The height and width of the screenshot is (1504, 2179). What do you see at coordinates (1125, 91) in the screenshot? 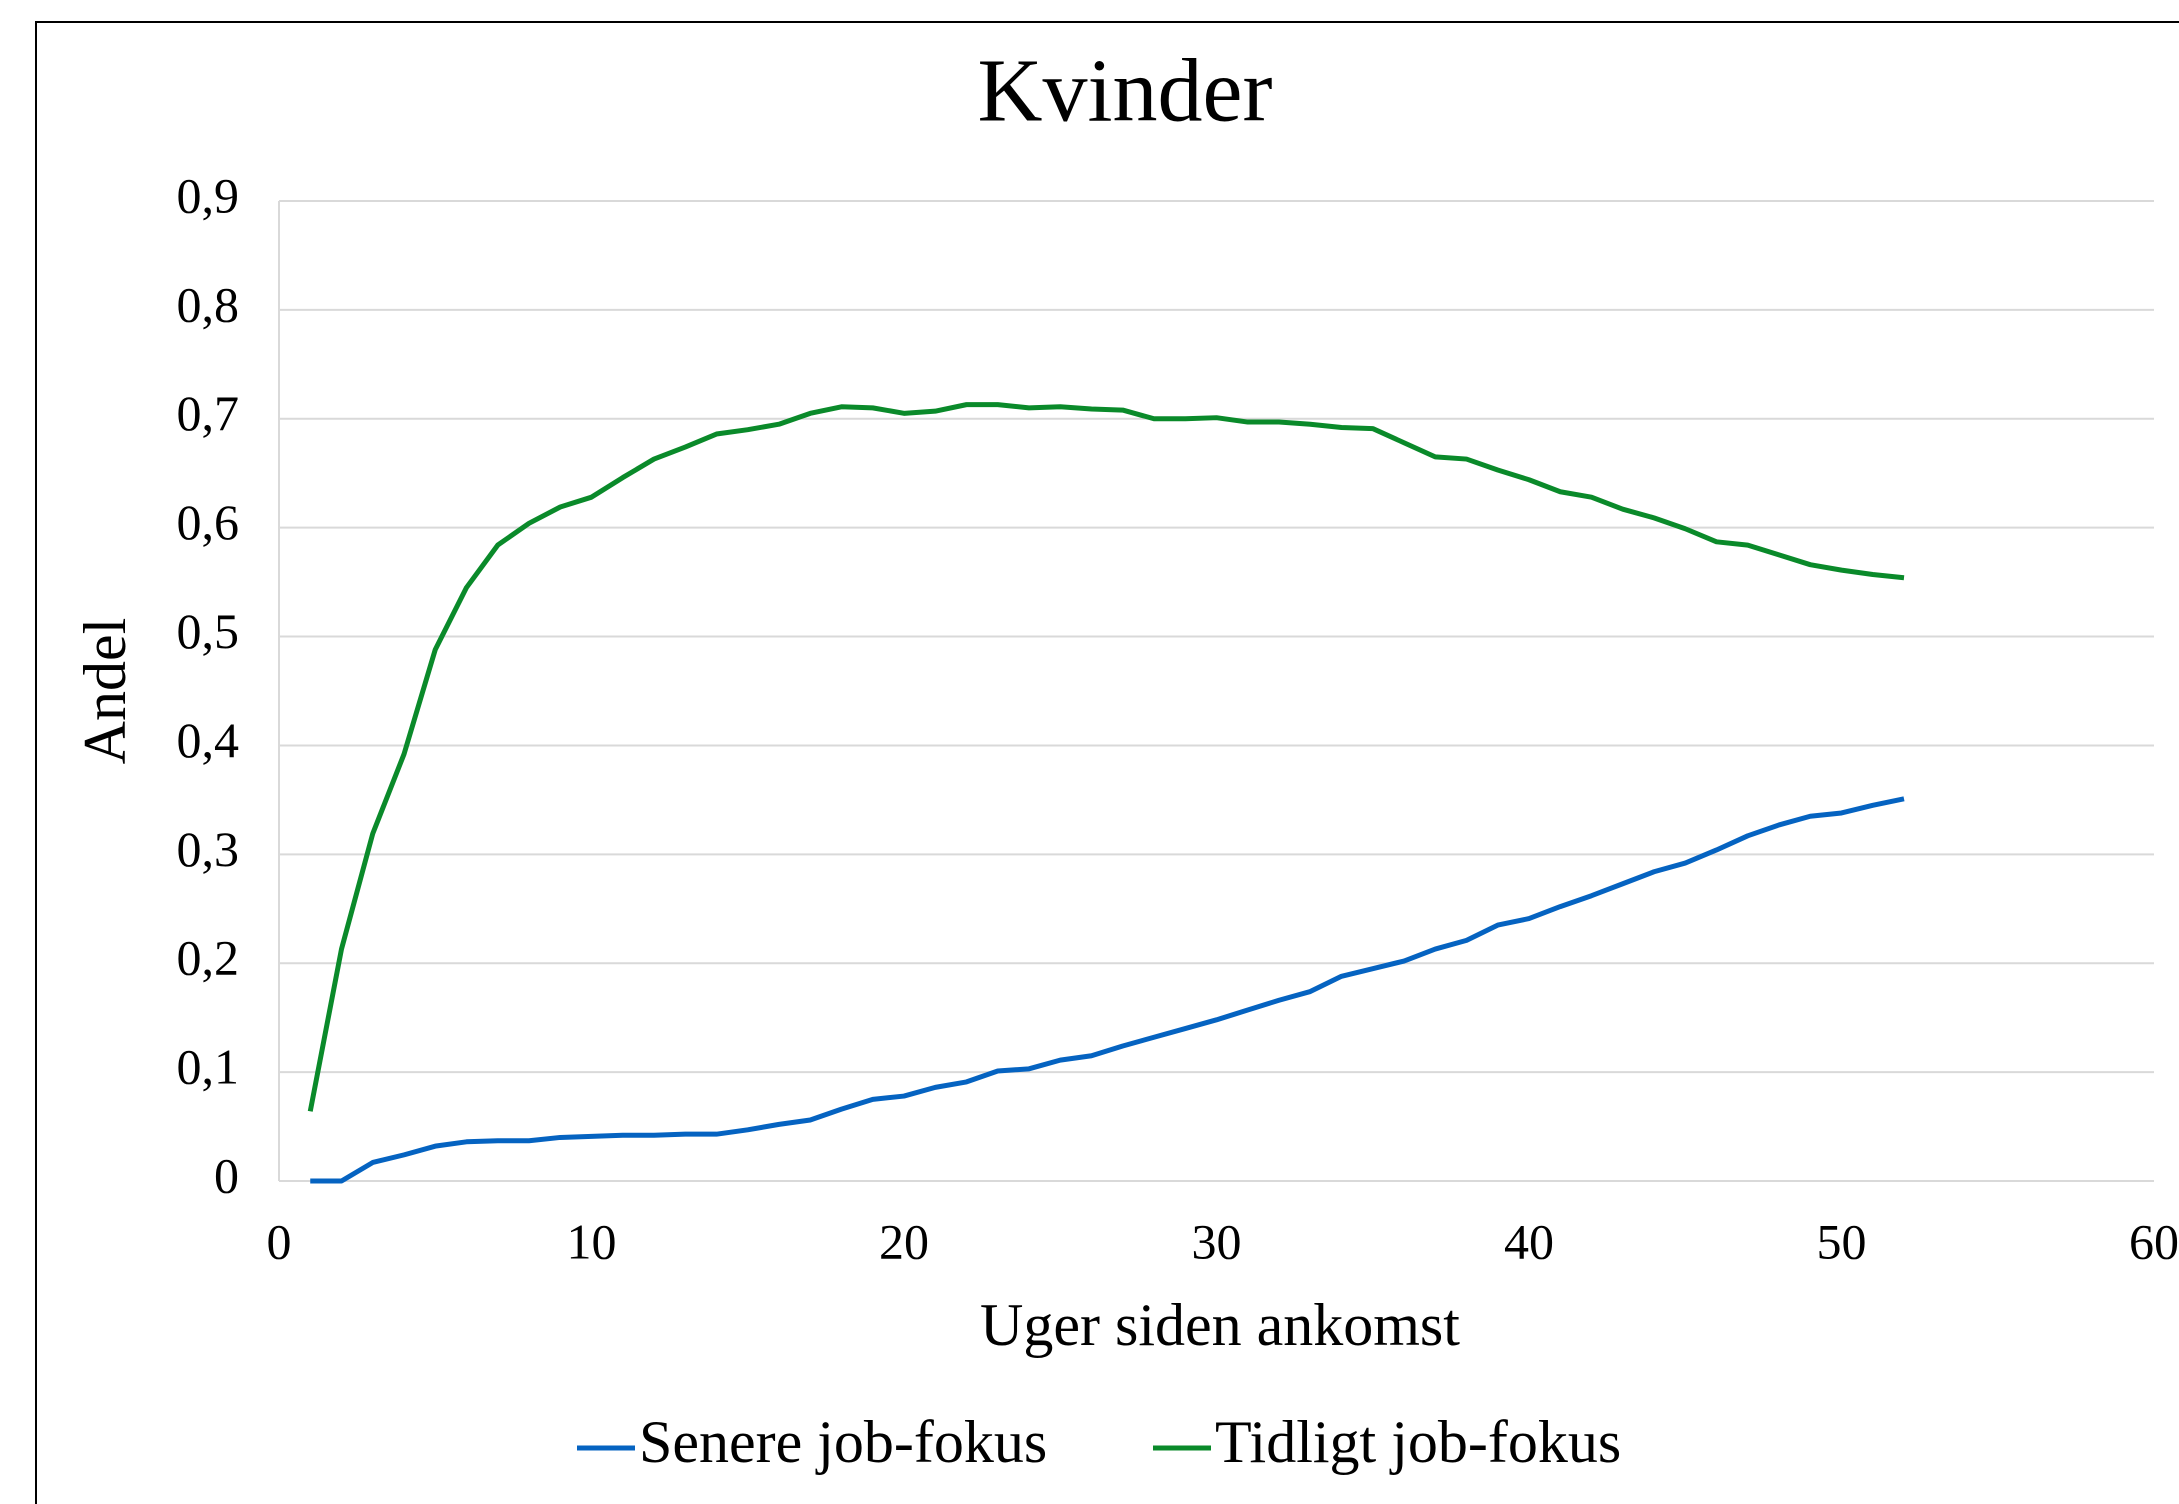
I see `chart-title: Kvinder` at bounding box center [1125, 91].